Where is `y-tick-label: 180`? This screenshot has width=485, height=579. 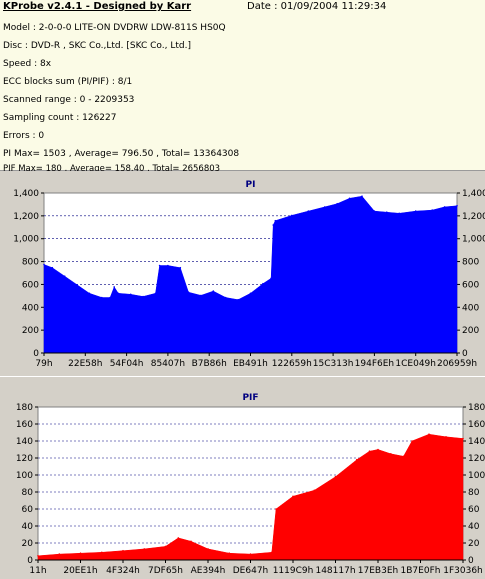
y-tick-label: 180 is located at coordinates (24, 408).